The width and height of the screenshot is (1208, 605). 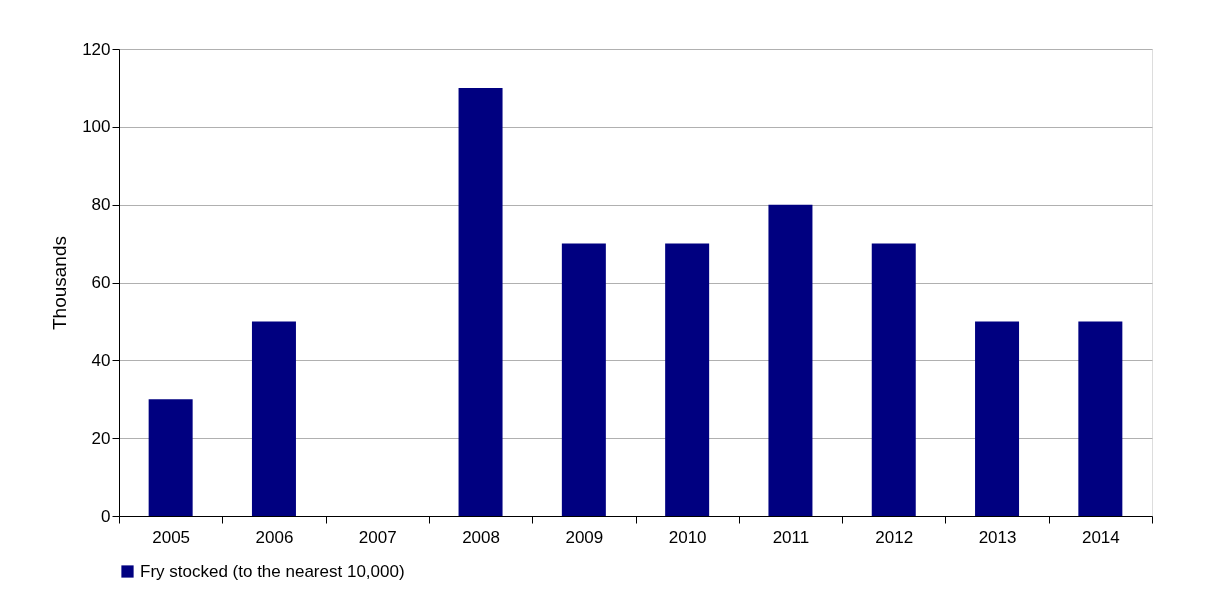 I want to click on x-tick-label: 2012, so click(x=894, y=537).